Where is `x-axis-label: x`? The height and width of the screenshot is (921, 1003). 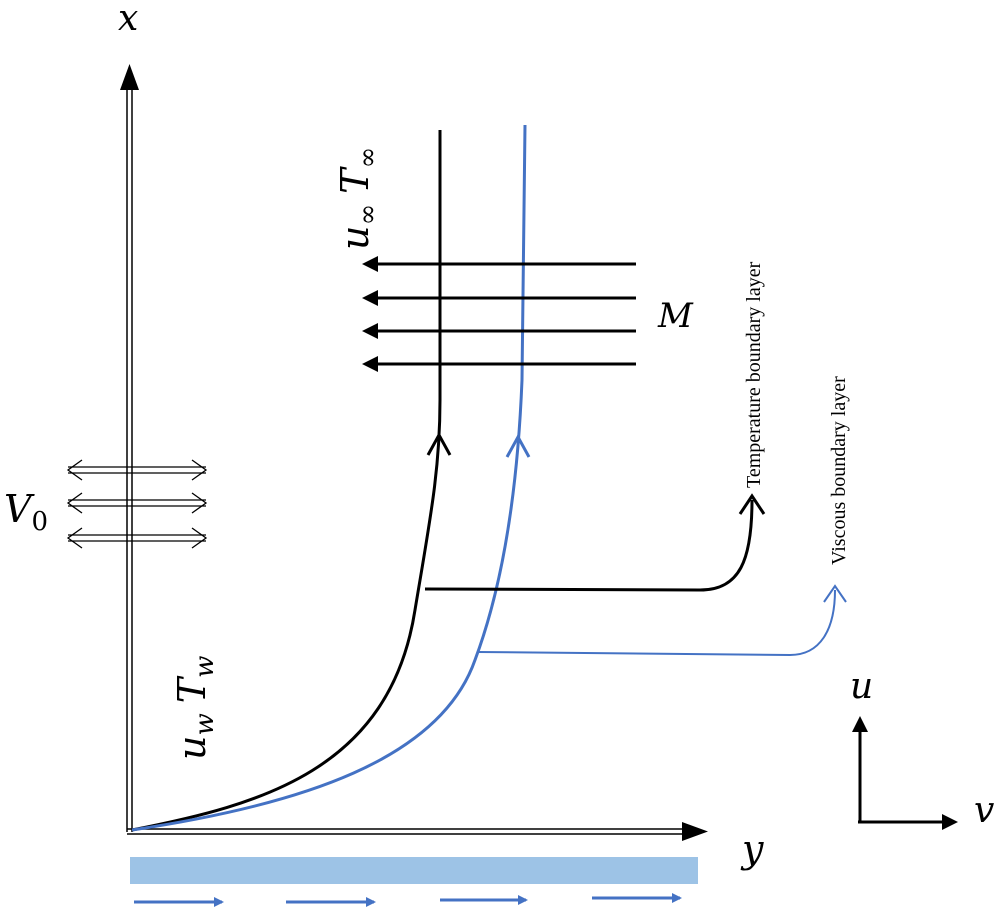
x-axis-label: x is located at coordinates (128, 19).